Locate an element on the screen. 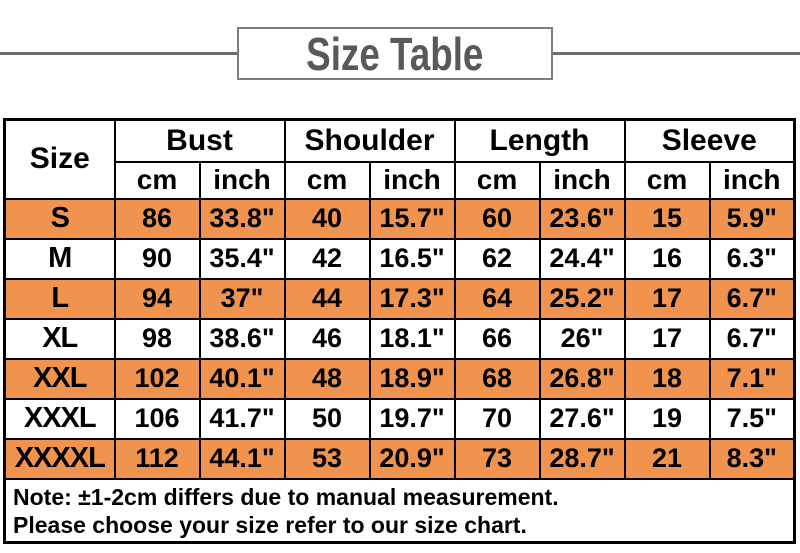 The width and height of the screenshot is (800, 553). table-row: L 94 37" 44 17.3" 64 25.2" 17 6.7" is located at coordinates (399, 298).